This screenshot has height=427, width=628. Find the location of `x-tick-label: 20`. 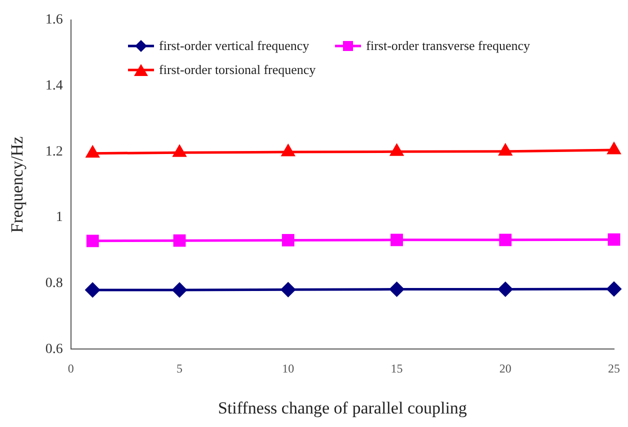

x-tick-label: 20 is located at coordinates (505, 369).